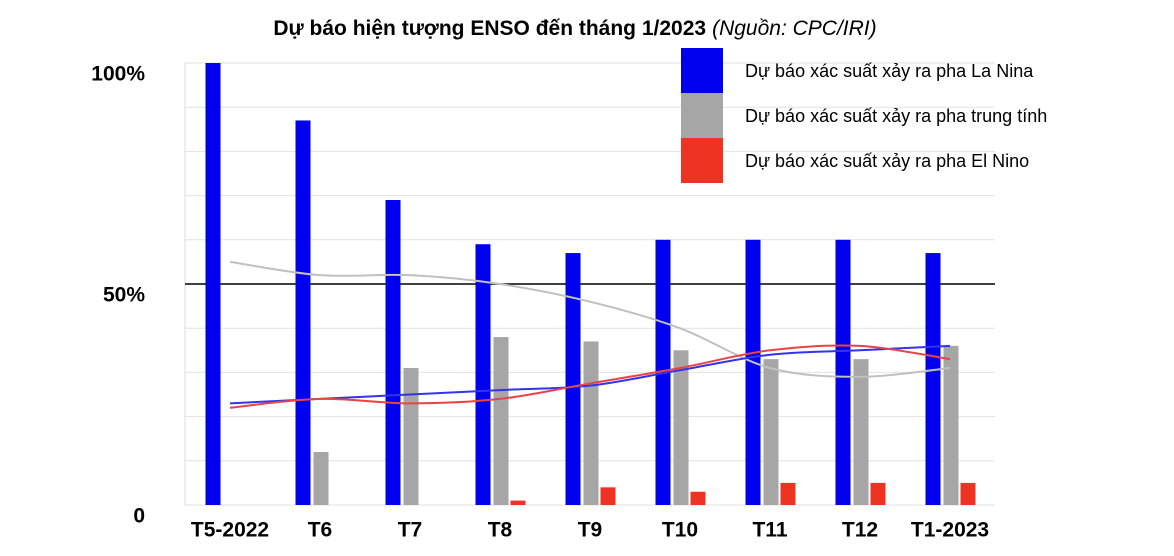 The height and width of the screenshot is (556, 1174). What do you see at coordinates (590, 530) in the screenshot?
I see `x-tick-label: T9` at bounding box center [590, 530].